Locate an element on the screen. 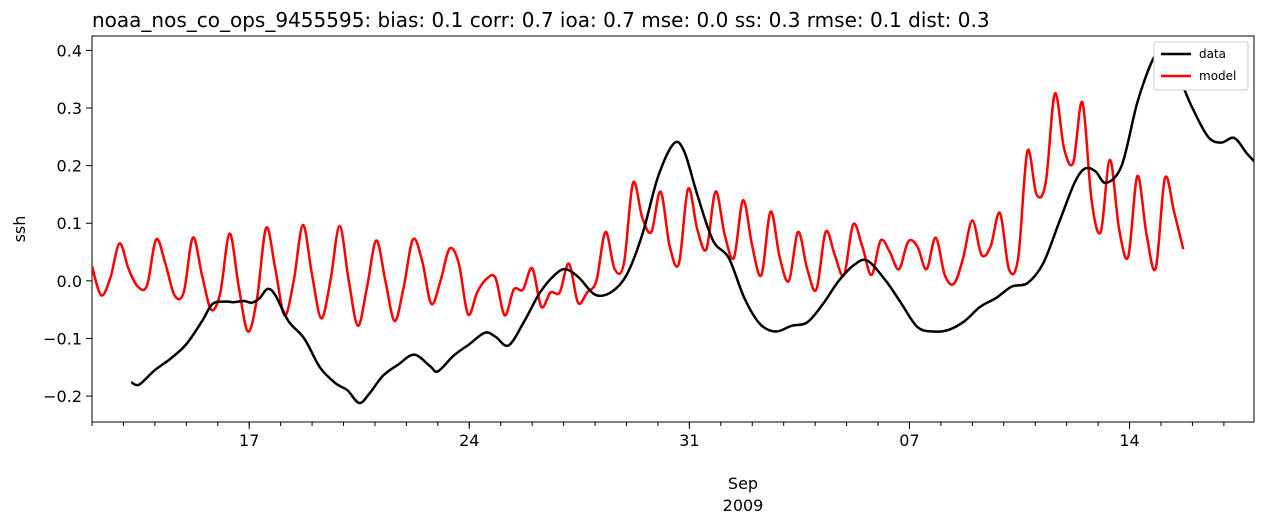  x-tick-label: 17 is located at coordinates (249, 440).